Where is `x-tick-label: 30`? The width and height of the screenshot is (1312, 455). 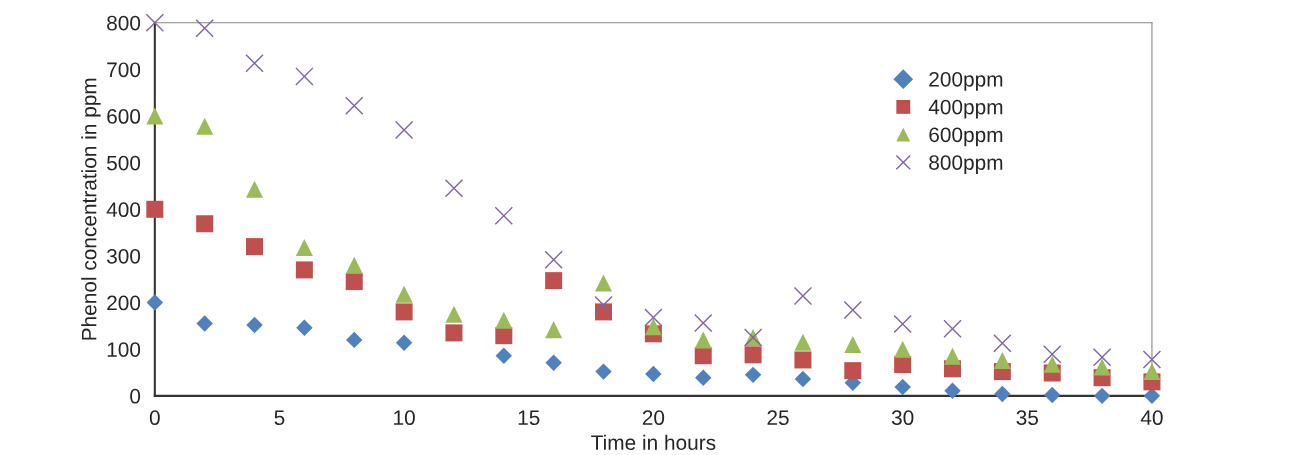 x-tick-label: 30 is located at coordinates (902, 418).